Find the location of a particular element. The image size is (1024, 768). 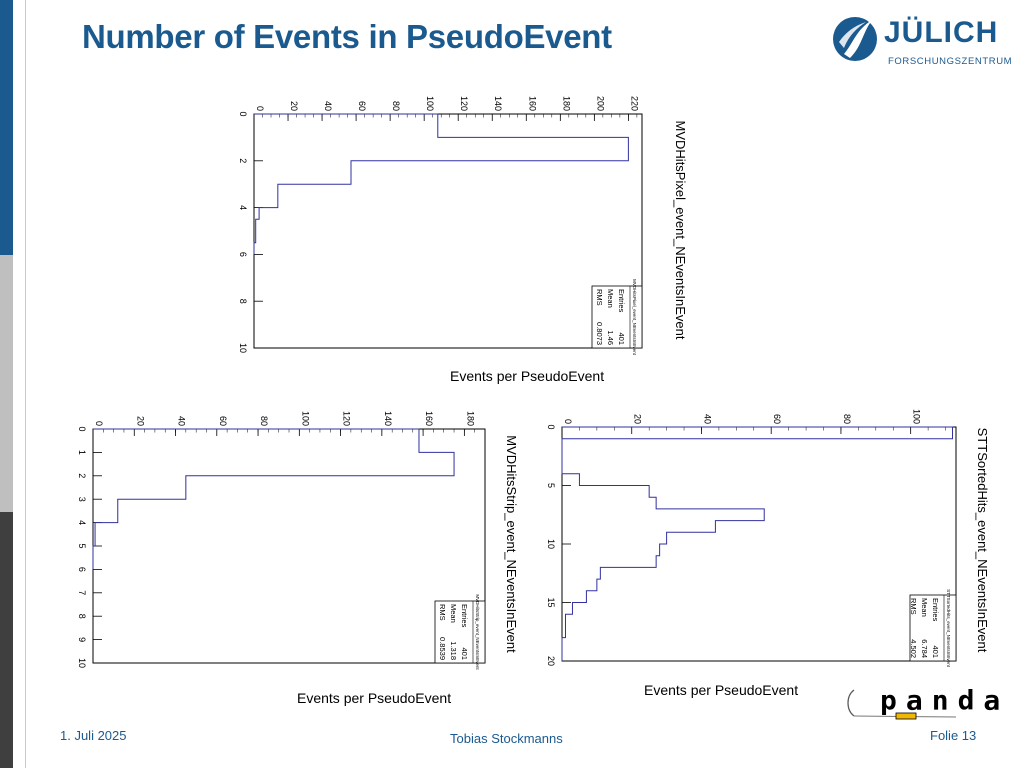

footer-page-number: Folie 13 is located at coordinates (953, 735).